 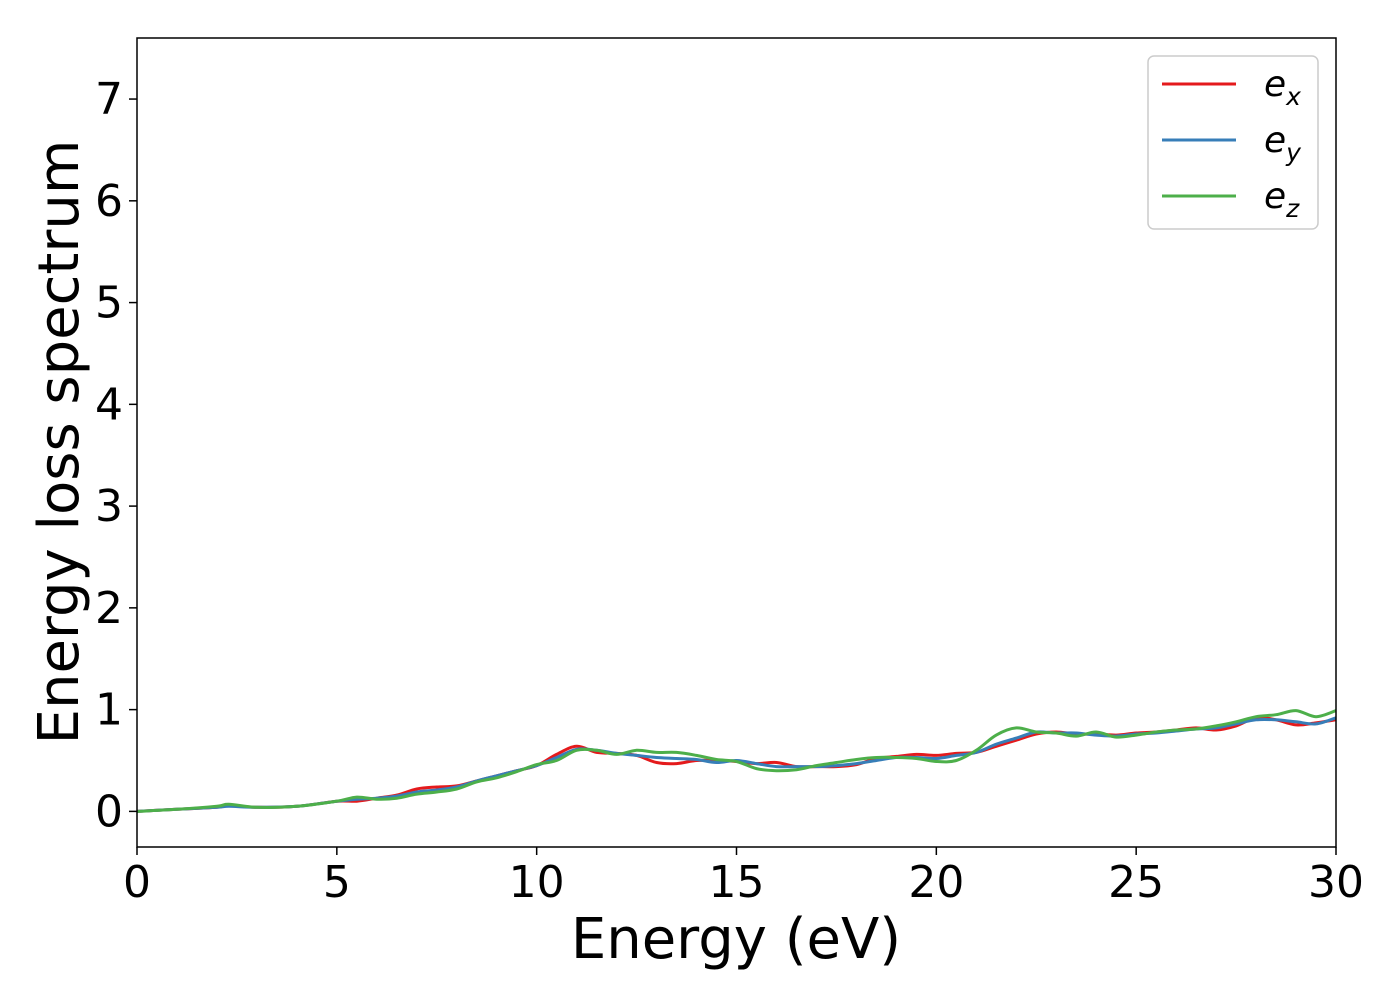 What do you see at coordinates (337, 882) in the screenshot?
I see `x-tick-label: 5` at bounding box center [337, 882].